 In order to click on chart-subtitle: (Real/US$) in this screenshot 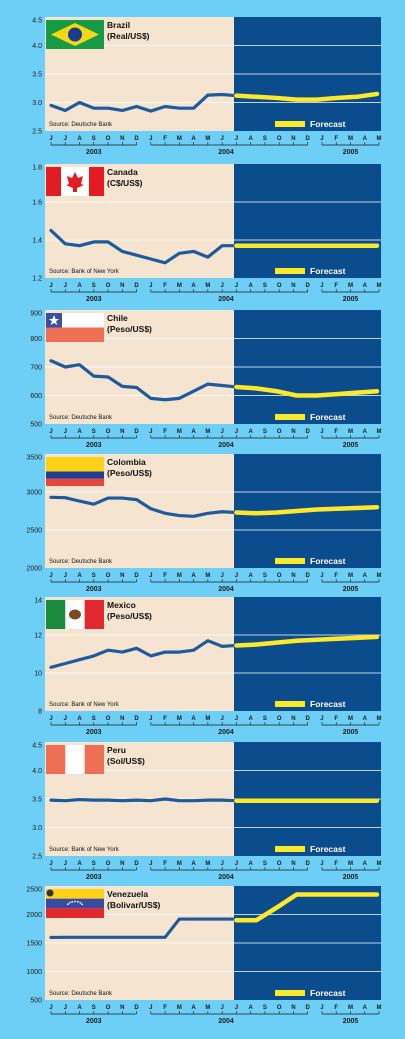, I will do `click(128, 36)`.